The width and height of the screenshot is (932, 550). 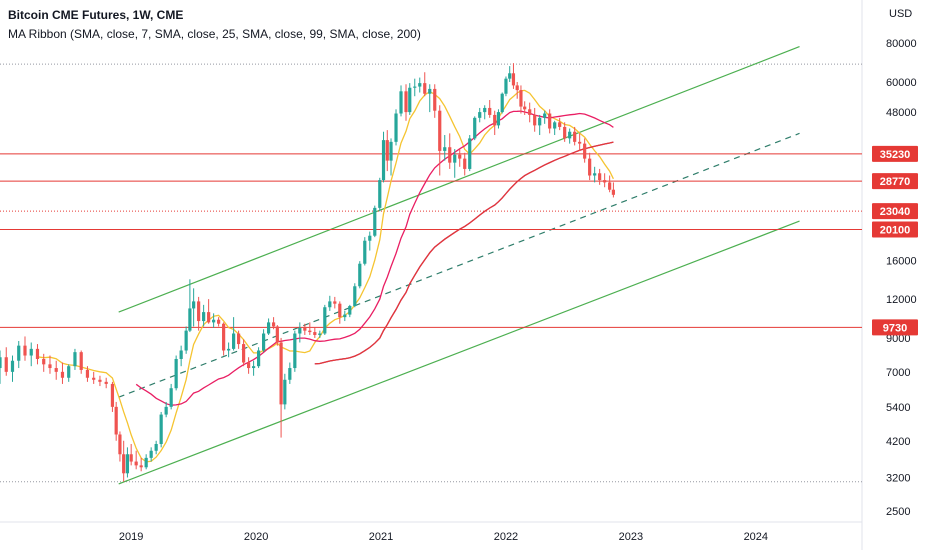 I want to click on x-tick-2021: 2021, so click(x=381, y=537).